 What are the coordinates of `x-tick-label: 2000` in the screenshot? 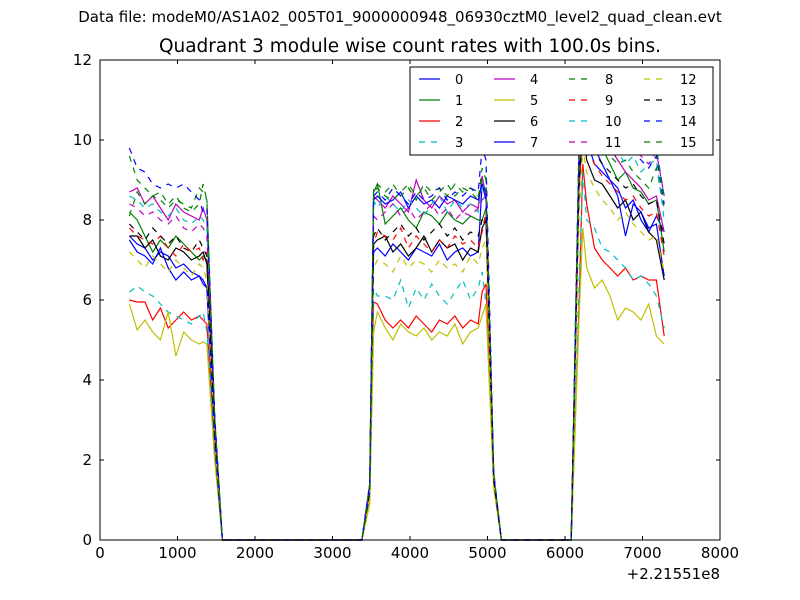 It's located at (255, 553).